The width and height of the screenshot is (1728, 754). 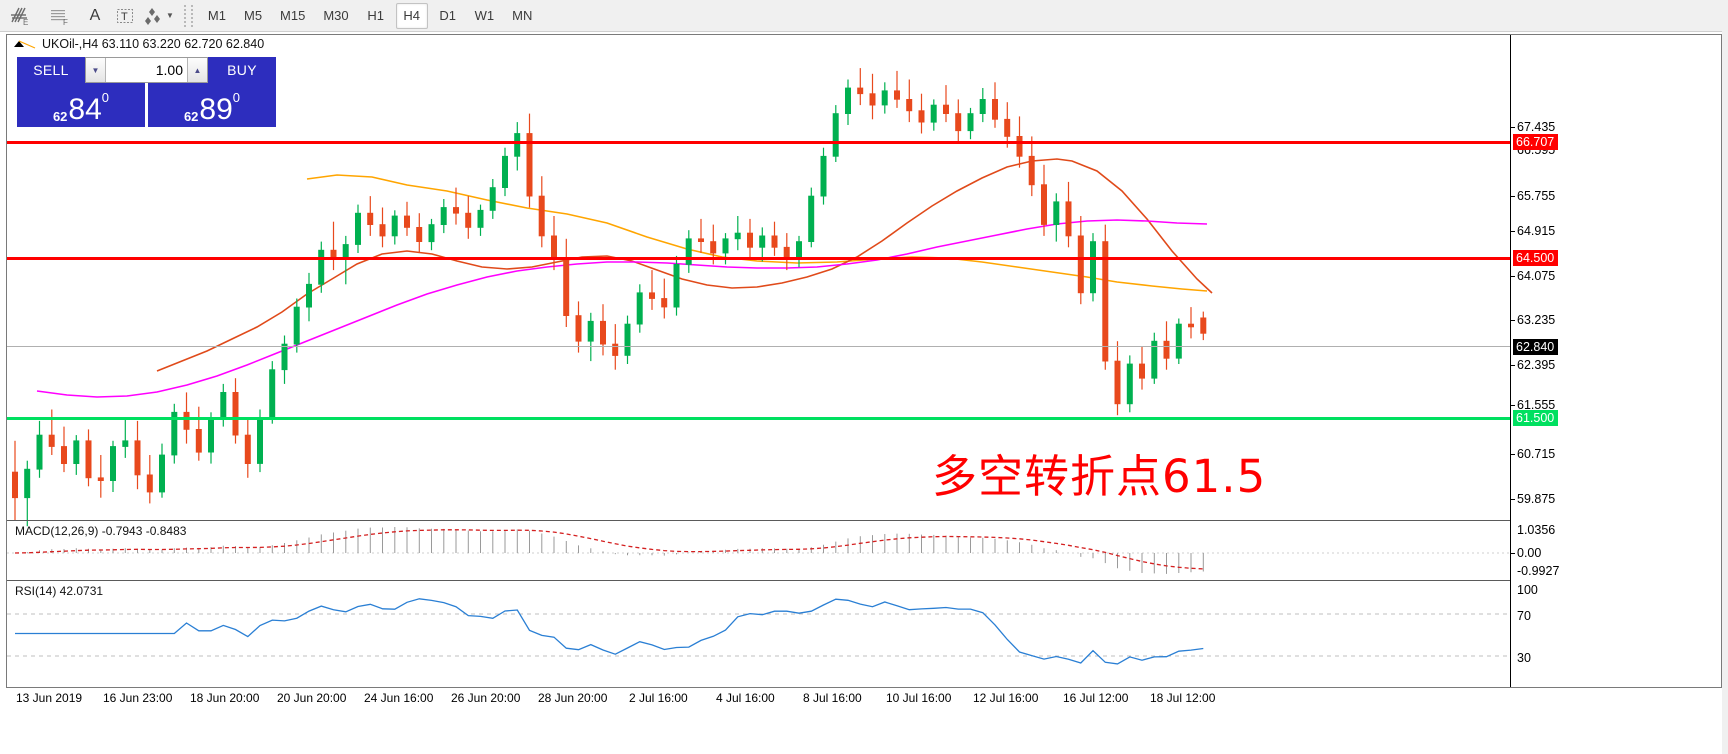 I want to click on timeframe-m30: M30, so click(x=336, y=15).